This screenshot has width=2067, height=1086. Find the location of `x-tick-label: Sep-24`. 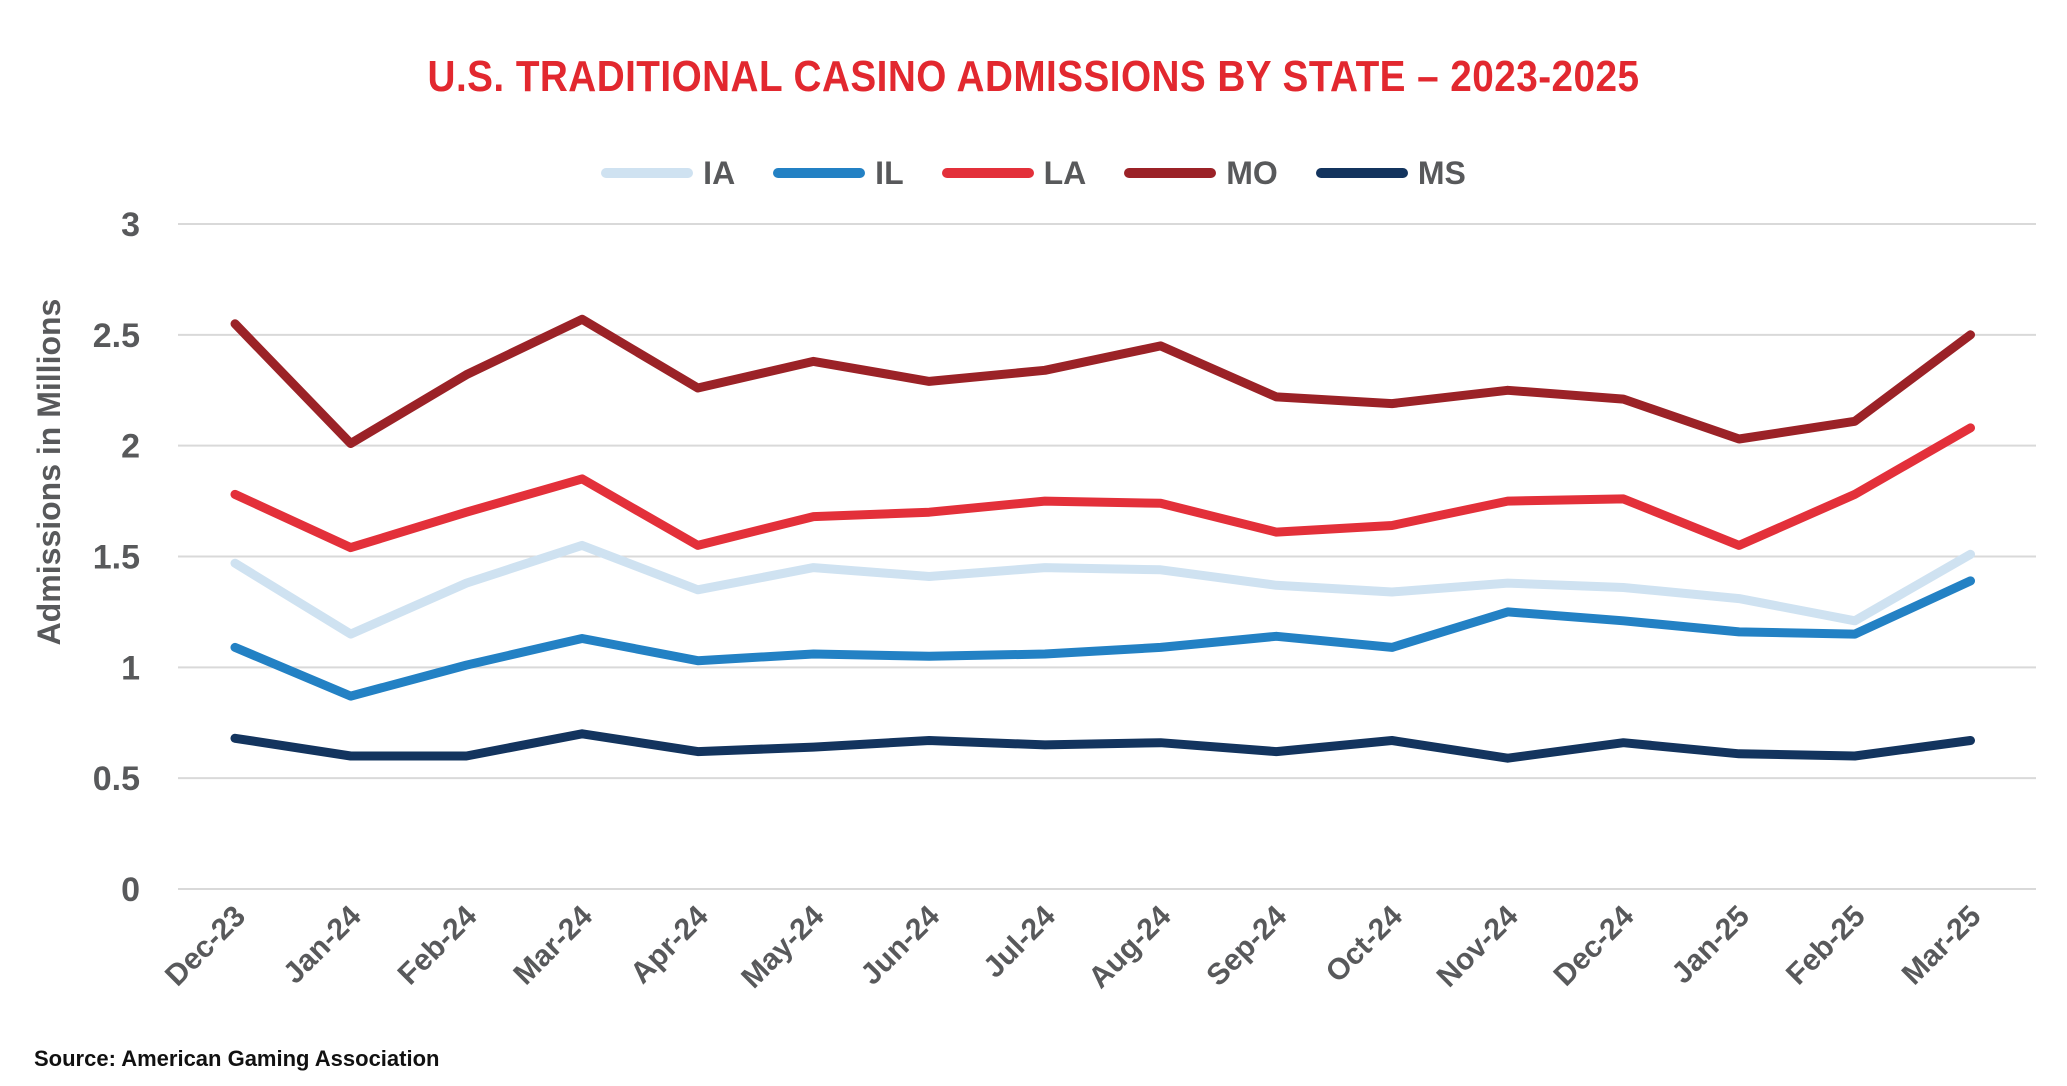

x-tick-label: Sep-24 is located at coordinates (1246, 945).